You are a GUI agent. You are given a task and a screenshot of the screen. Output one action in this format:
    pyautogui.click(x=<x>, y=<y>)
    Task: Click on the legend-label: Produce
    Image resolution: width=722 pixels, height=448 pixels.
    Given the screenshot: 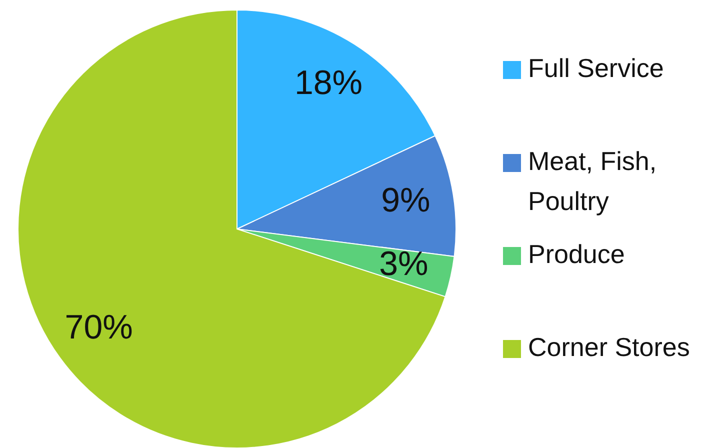 What is the action you would take?
    pyautogui.click(x=576, y=253)
    